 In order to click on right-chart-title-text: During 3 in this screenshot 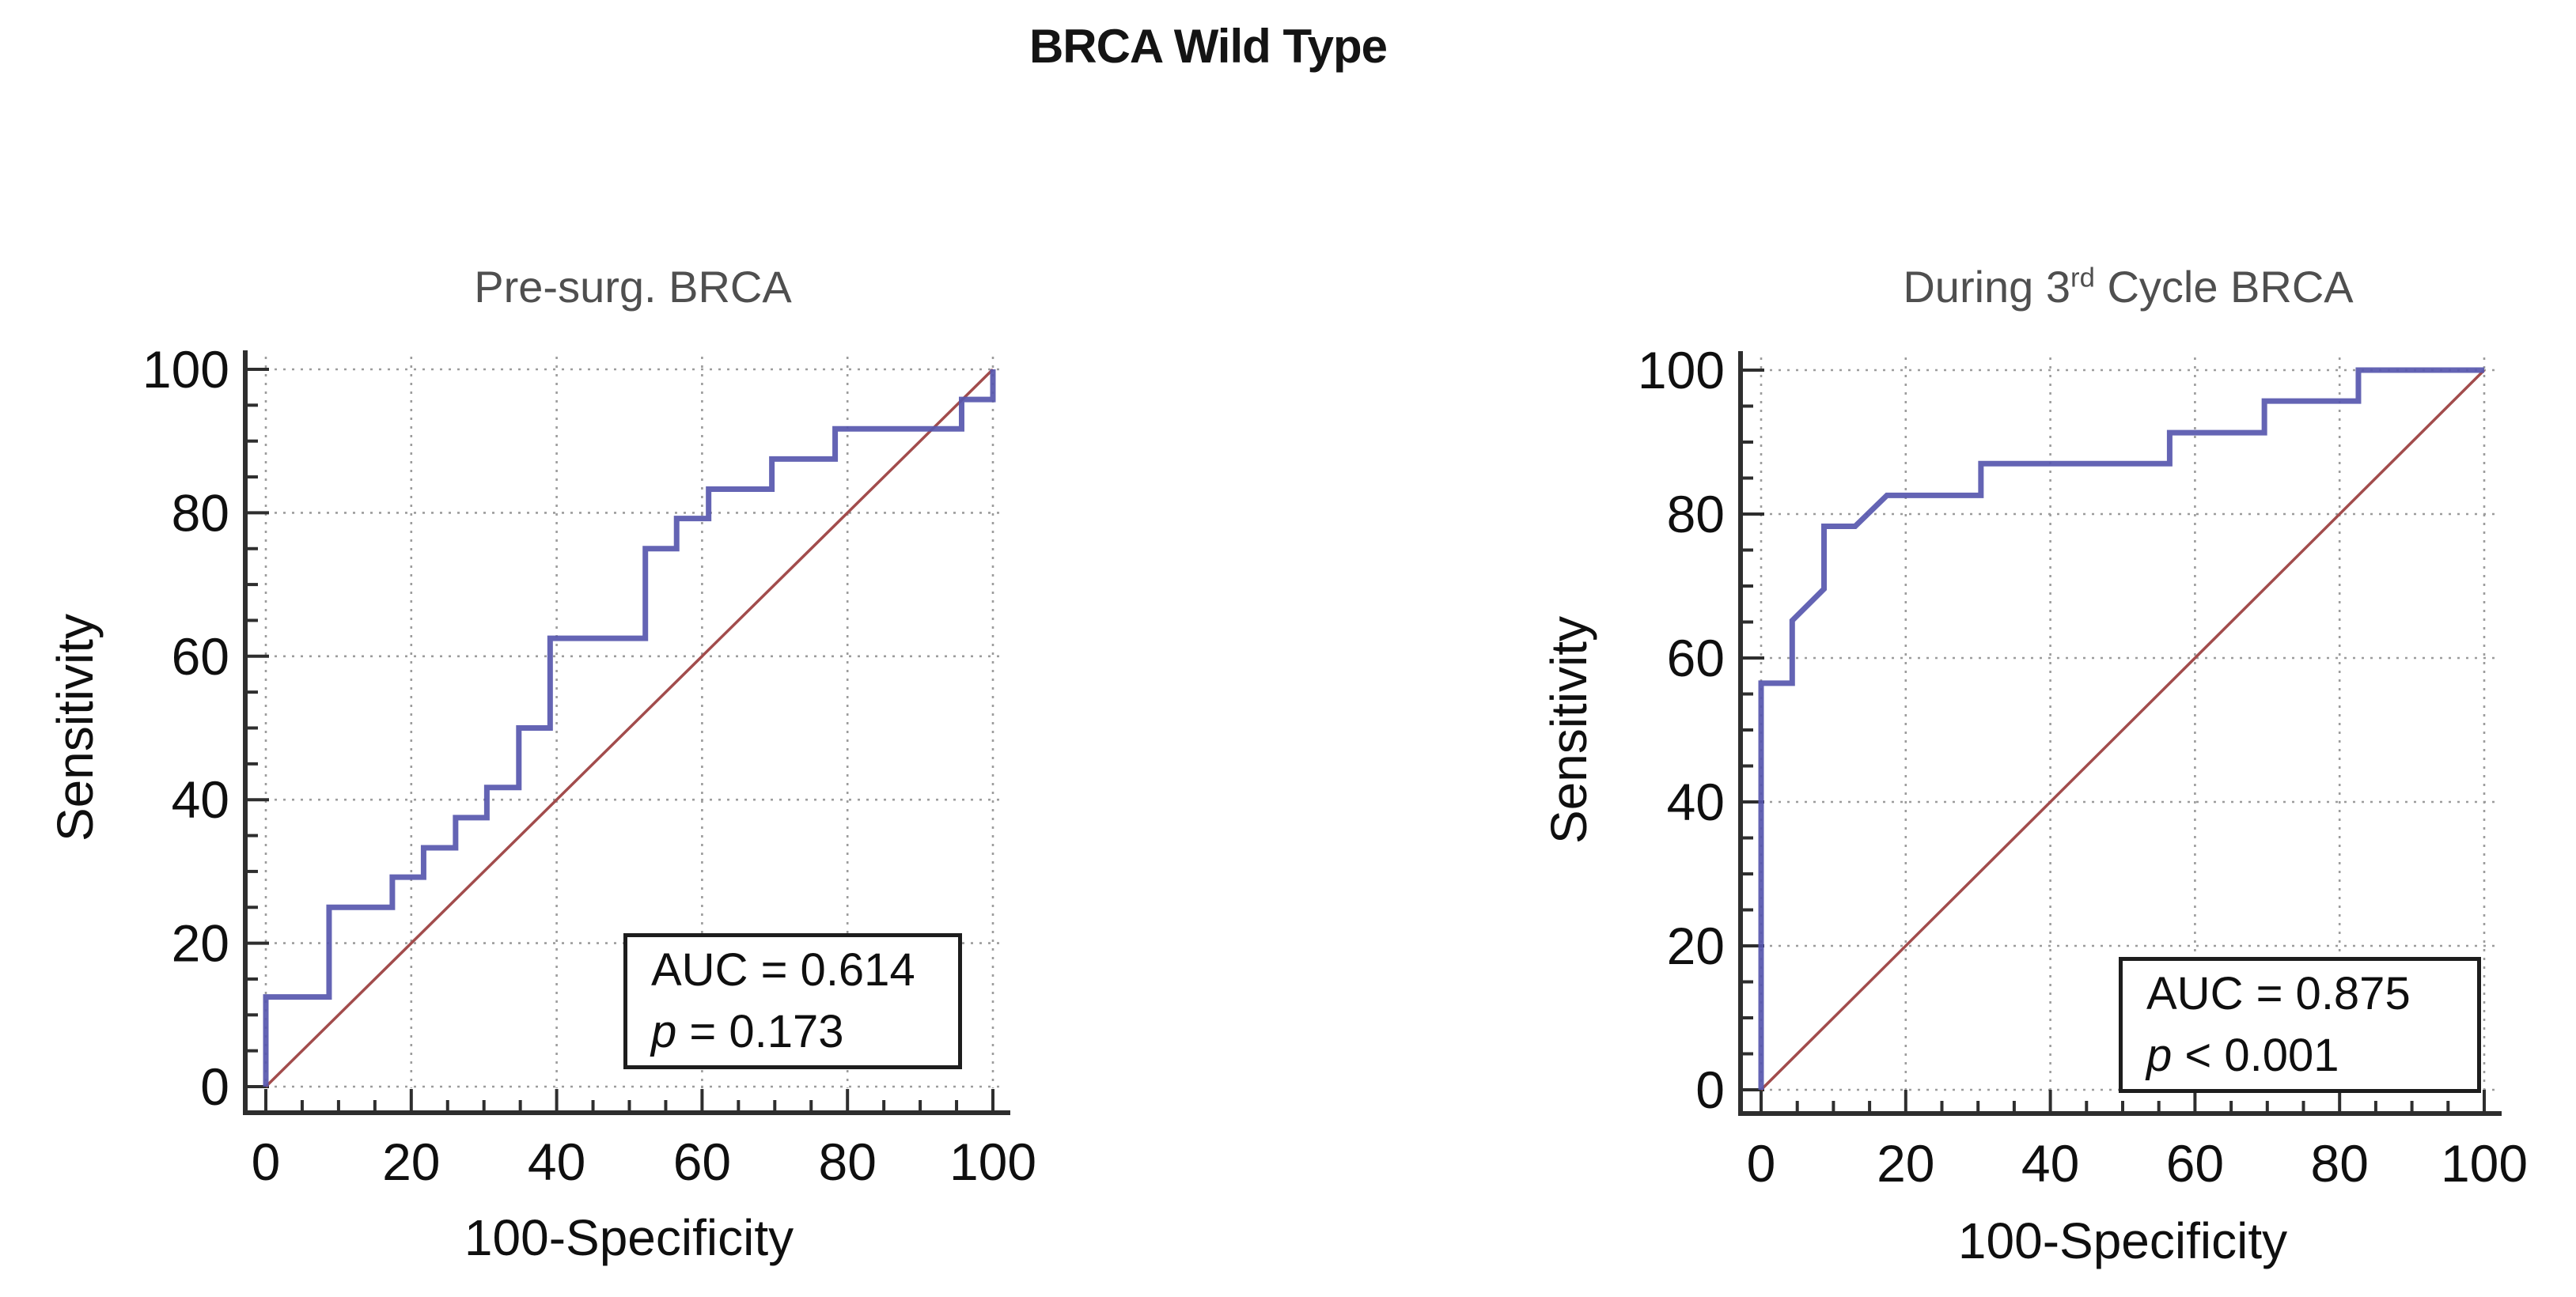, I will do `click(1987, 287)`.